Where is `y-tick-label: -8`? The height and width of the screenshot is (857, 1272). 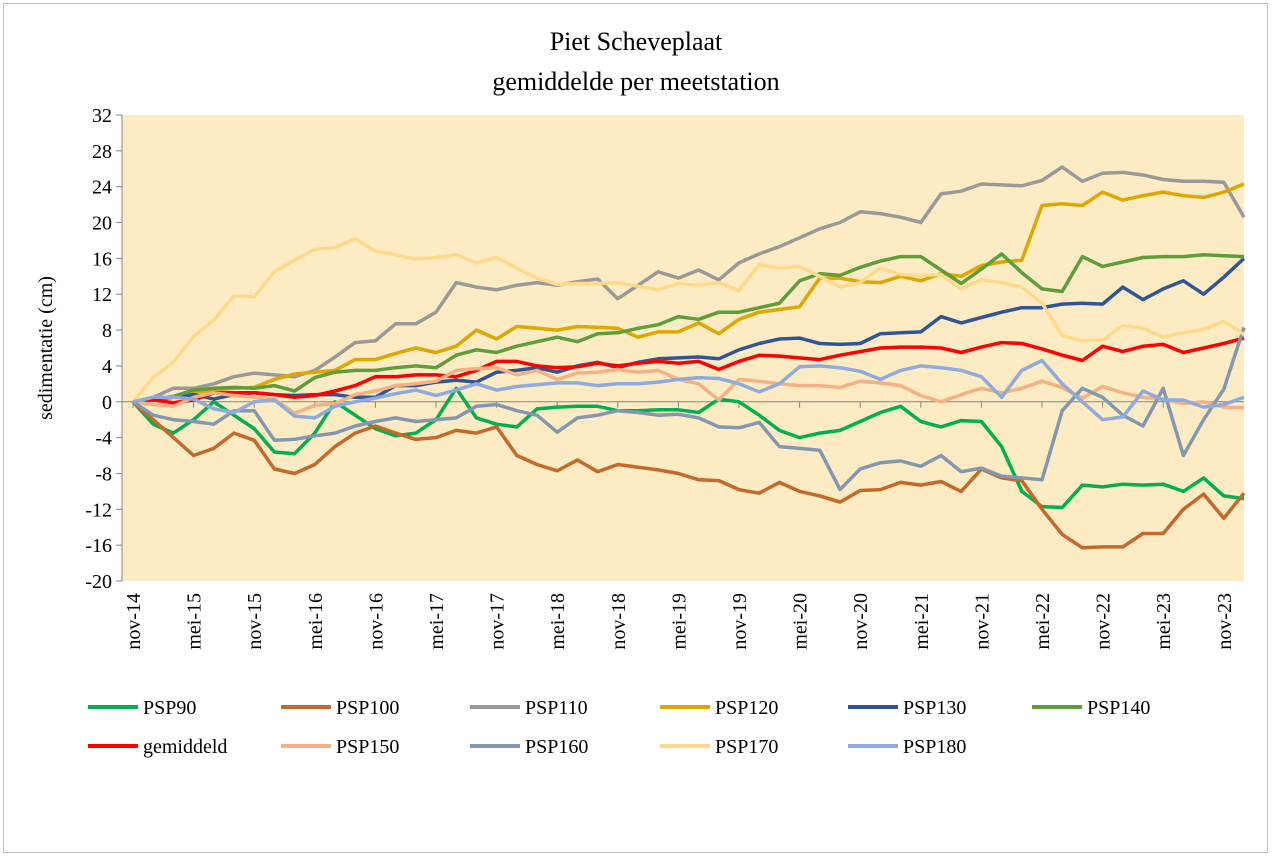
y-tick-label: -8 is located at coordinates (103, 474).